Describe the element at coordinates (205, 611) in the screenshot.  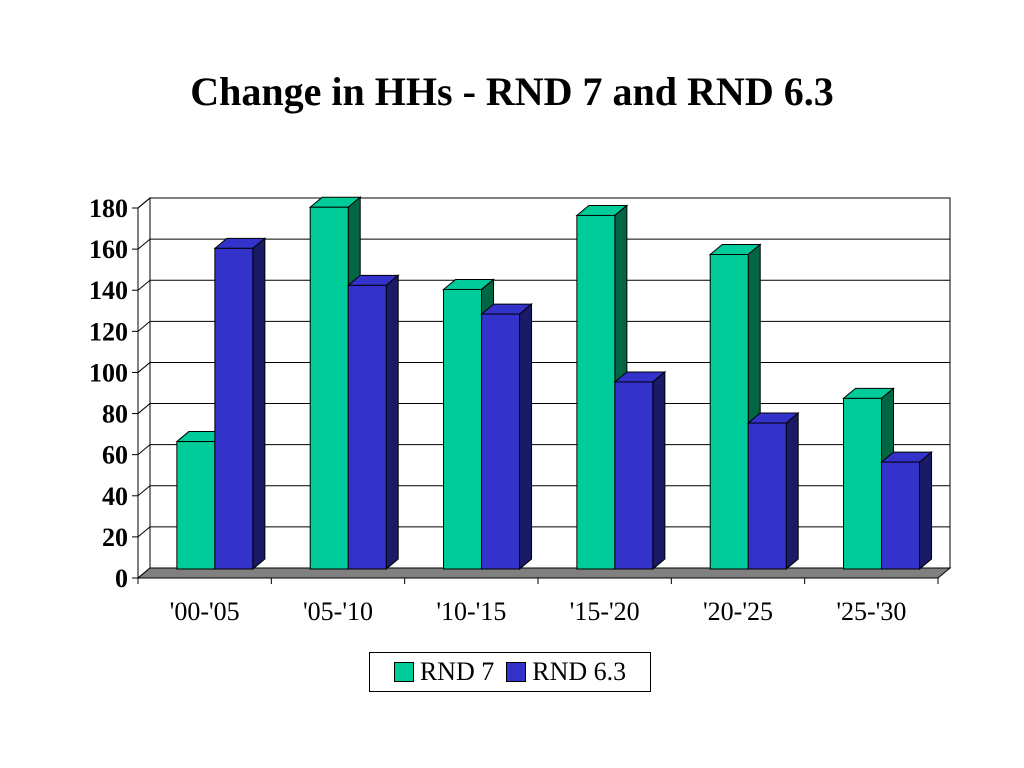
I see `x-tick-label: '00-'05` at that location.